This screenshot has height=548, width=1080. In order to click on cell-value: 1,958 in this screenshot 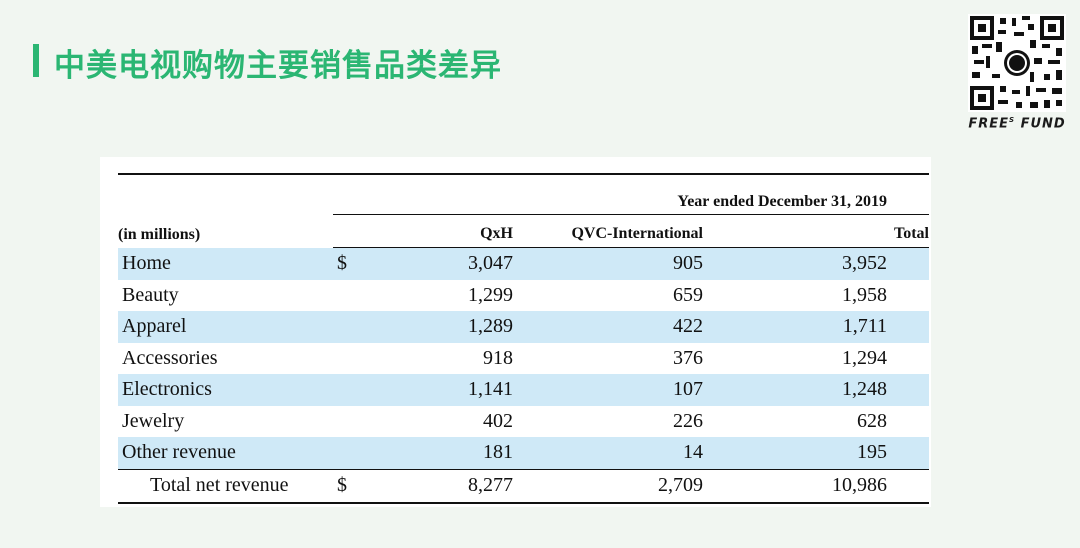, I will do `click(864, 294)`.